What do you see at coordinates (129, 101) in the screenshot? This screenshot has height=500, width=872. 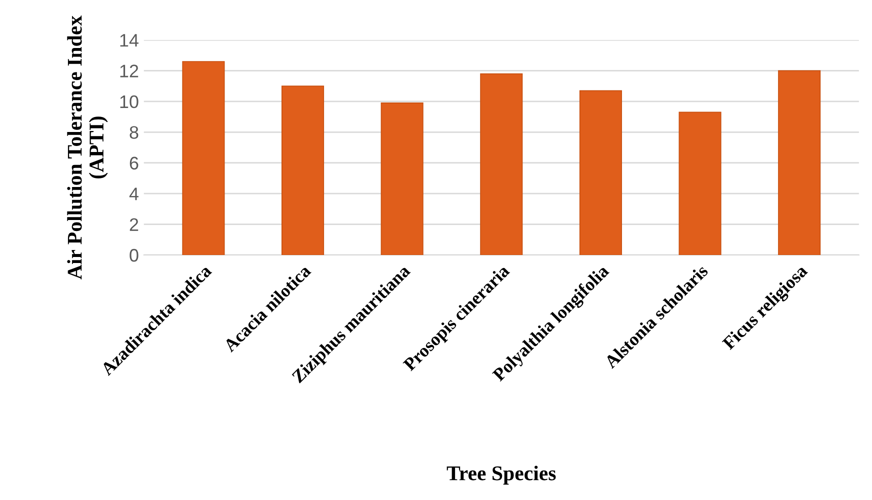 I see `y-tick-label: 10` at bounding box center [129, 101].